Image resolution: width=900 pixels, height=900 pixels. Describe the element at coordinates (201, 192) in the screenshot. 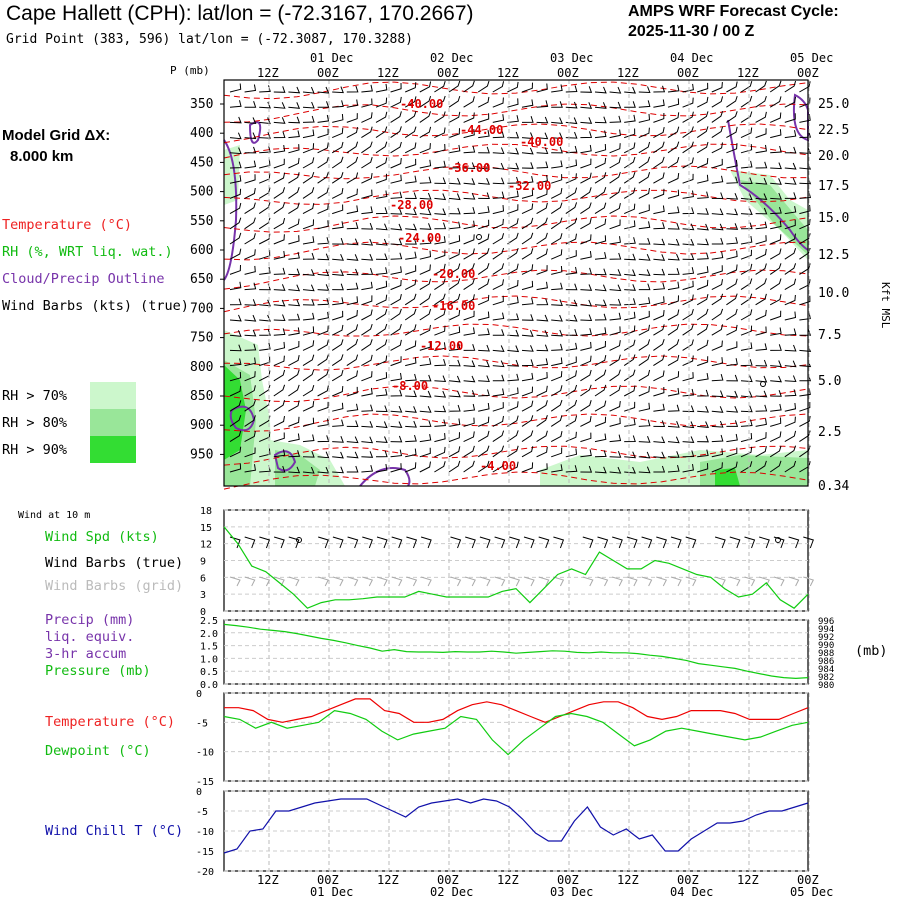

I see `pressure-tick-label: 500` at that location.